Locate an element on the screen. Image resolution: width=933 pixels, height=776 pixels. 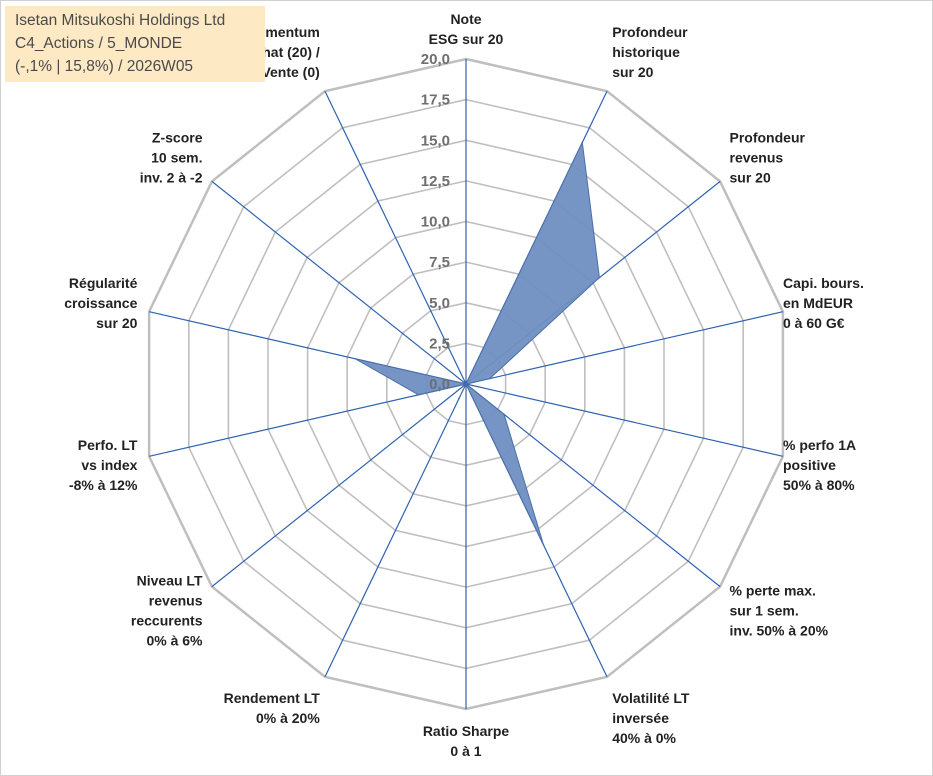
category-label-line: 10 sem. is located at coordinates (176, 158).